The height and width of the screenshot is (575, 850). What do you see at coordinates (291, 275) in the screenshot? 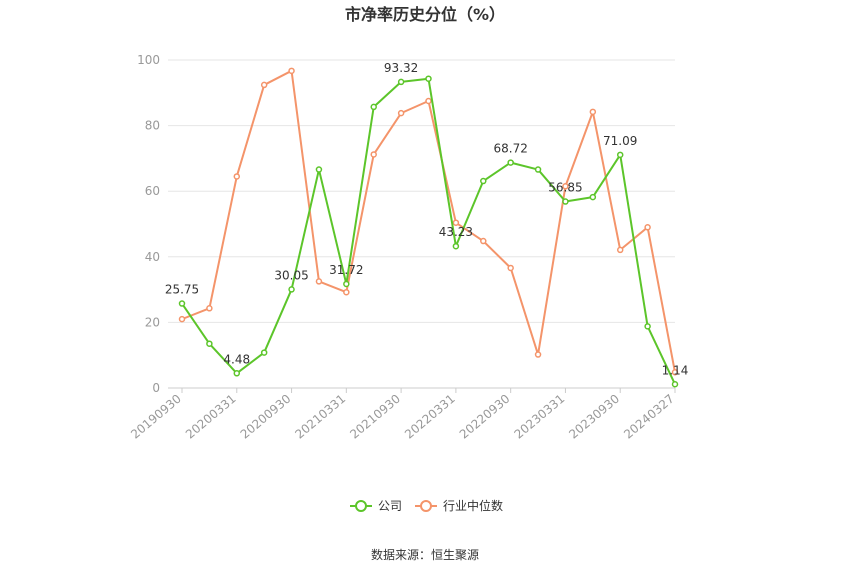
I see `data-label: 30.05` at bounding box center [291, 275].